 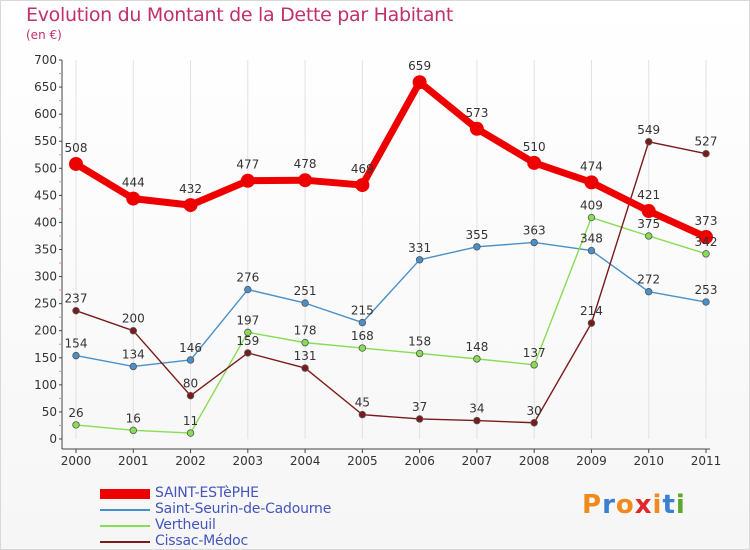 I want to click on data-label: 134, so click(x=133, y=354).